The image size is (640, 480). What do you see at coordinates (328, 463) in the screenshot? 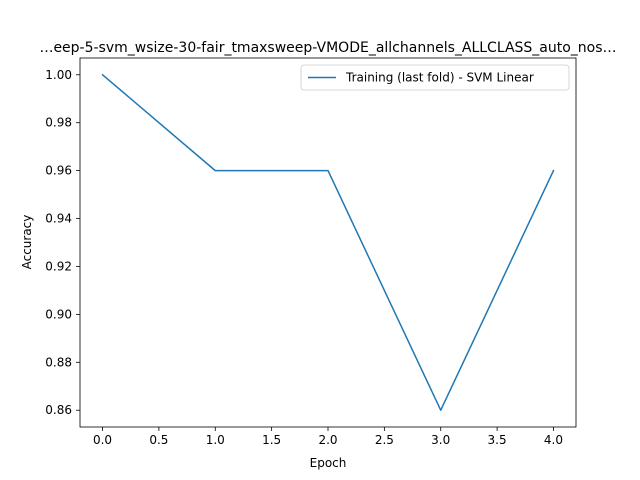
I see `x-axis-label: Epoch` at bounding box center [328, 463].